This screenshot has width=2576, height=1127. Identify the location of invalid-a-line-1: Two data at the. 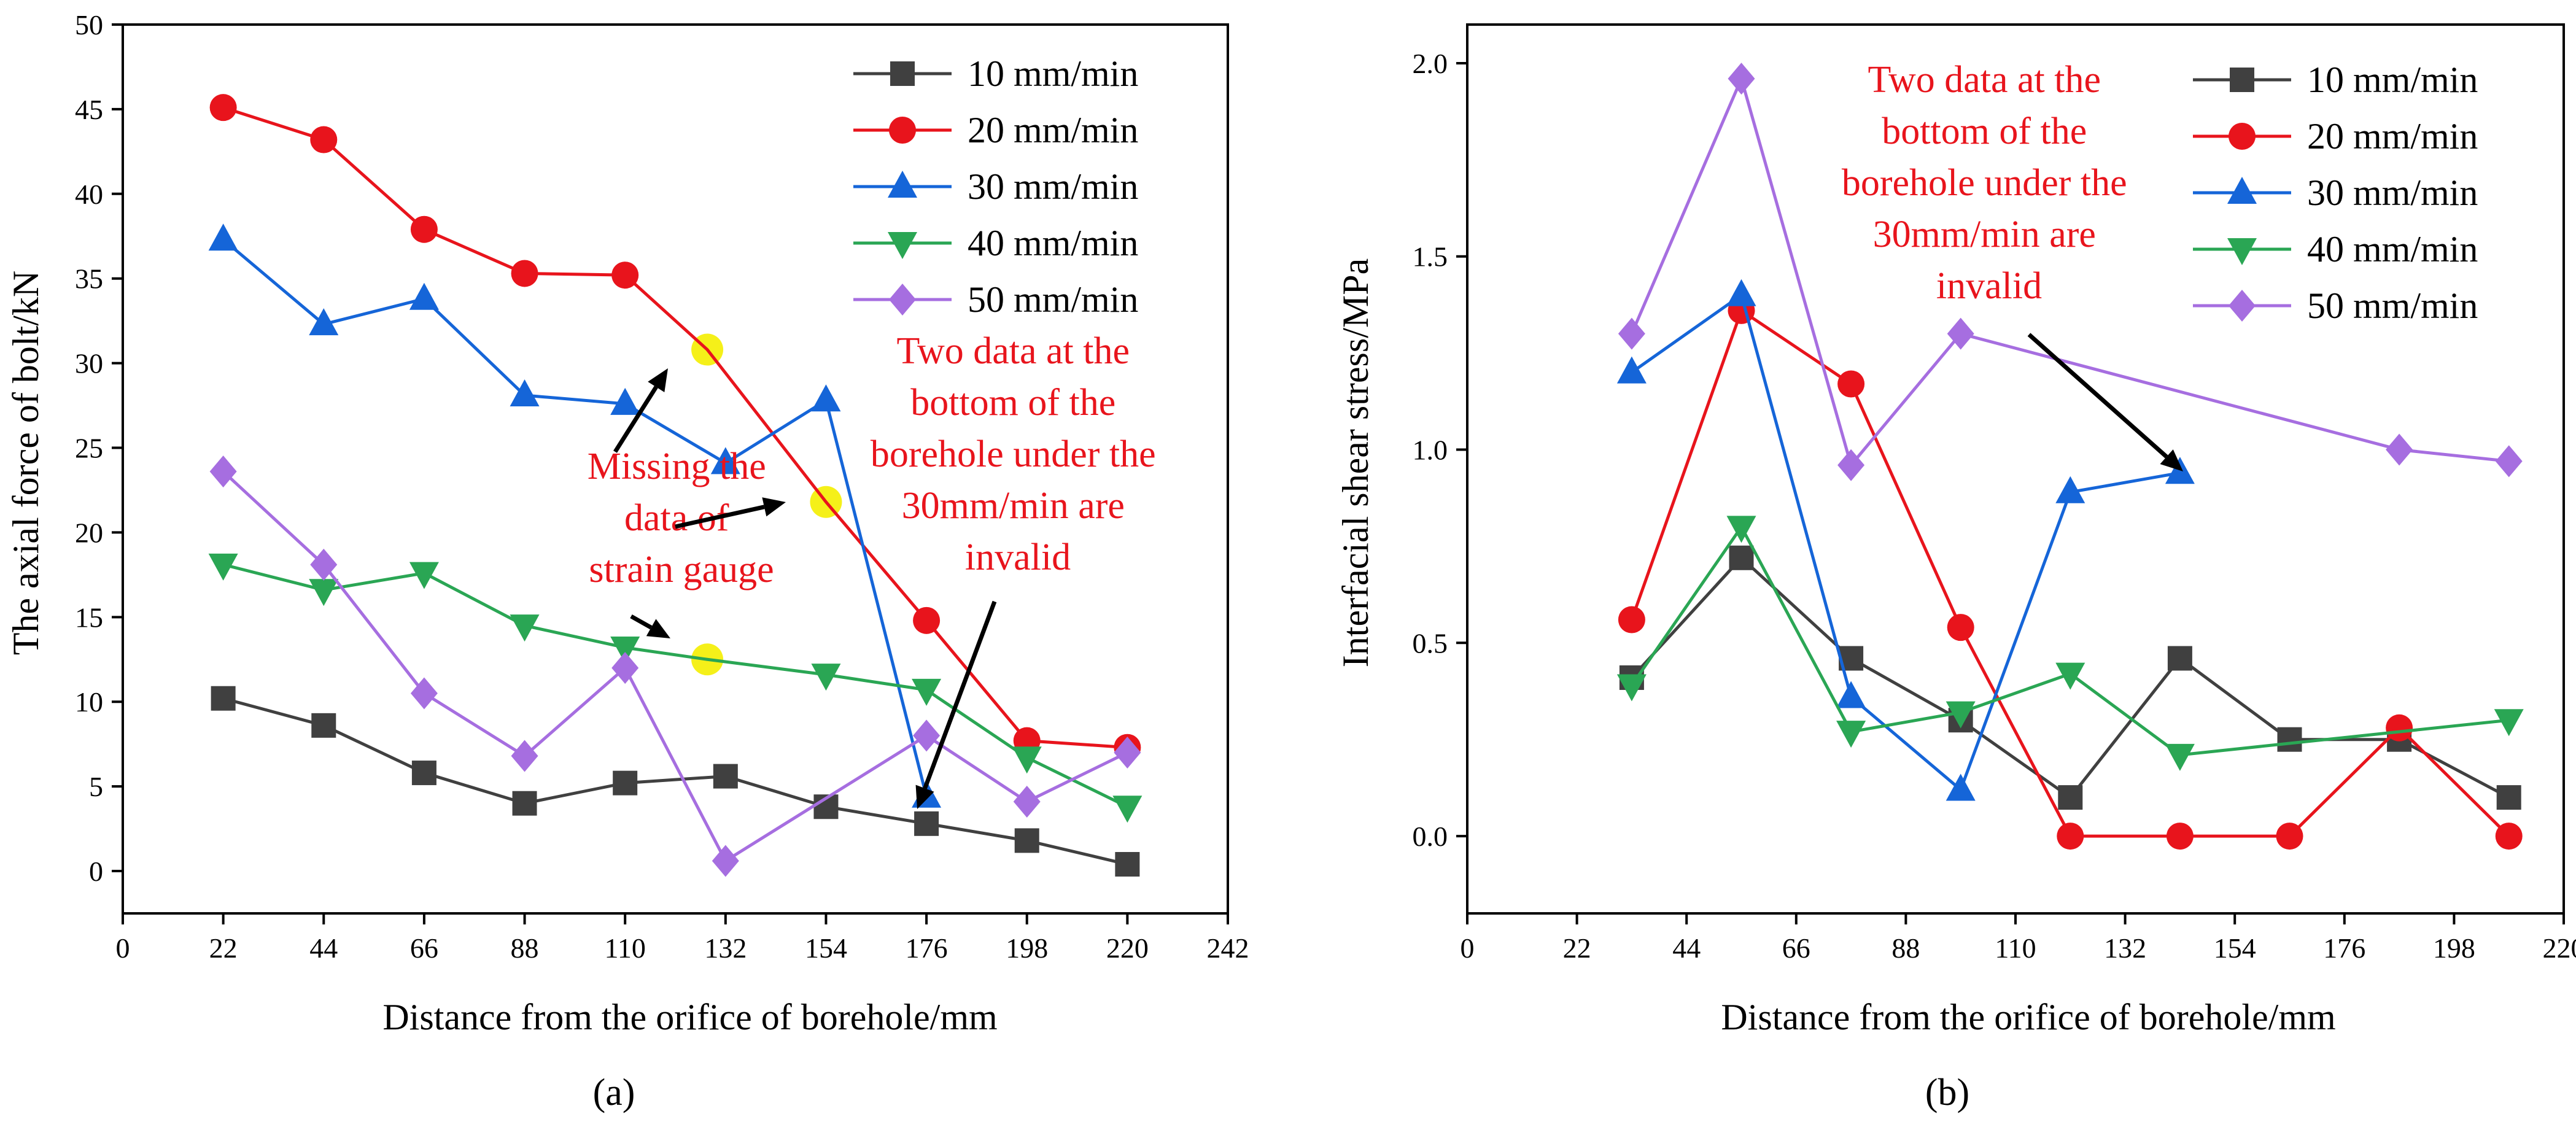
(1013, 351).